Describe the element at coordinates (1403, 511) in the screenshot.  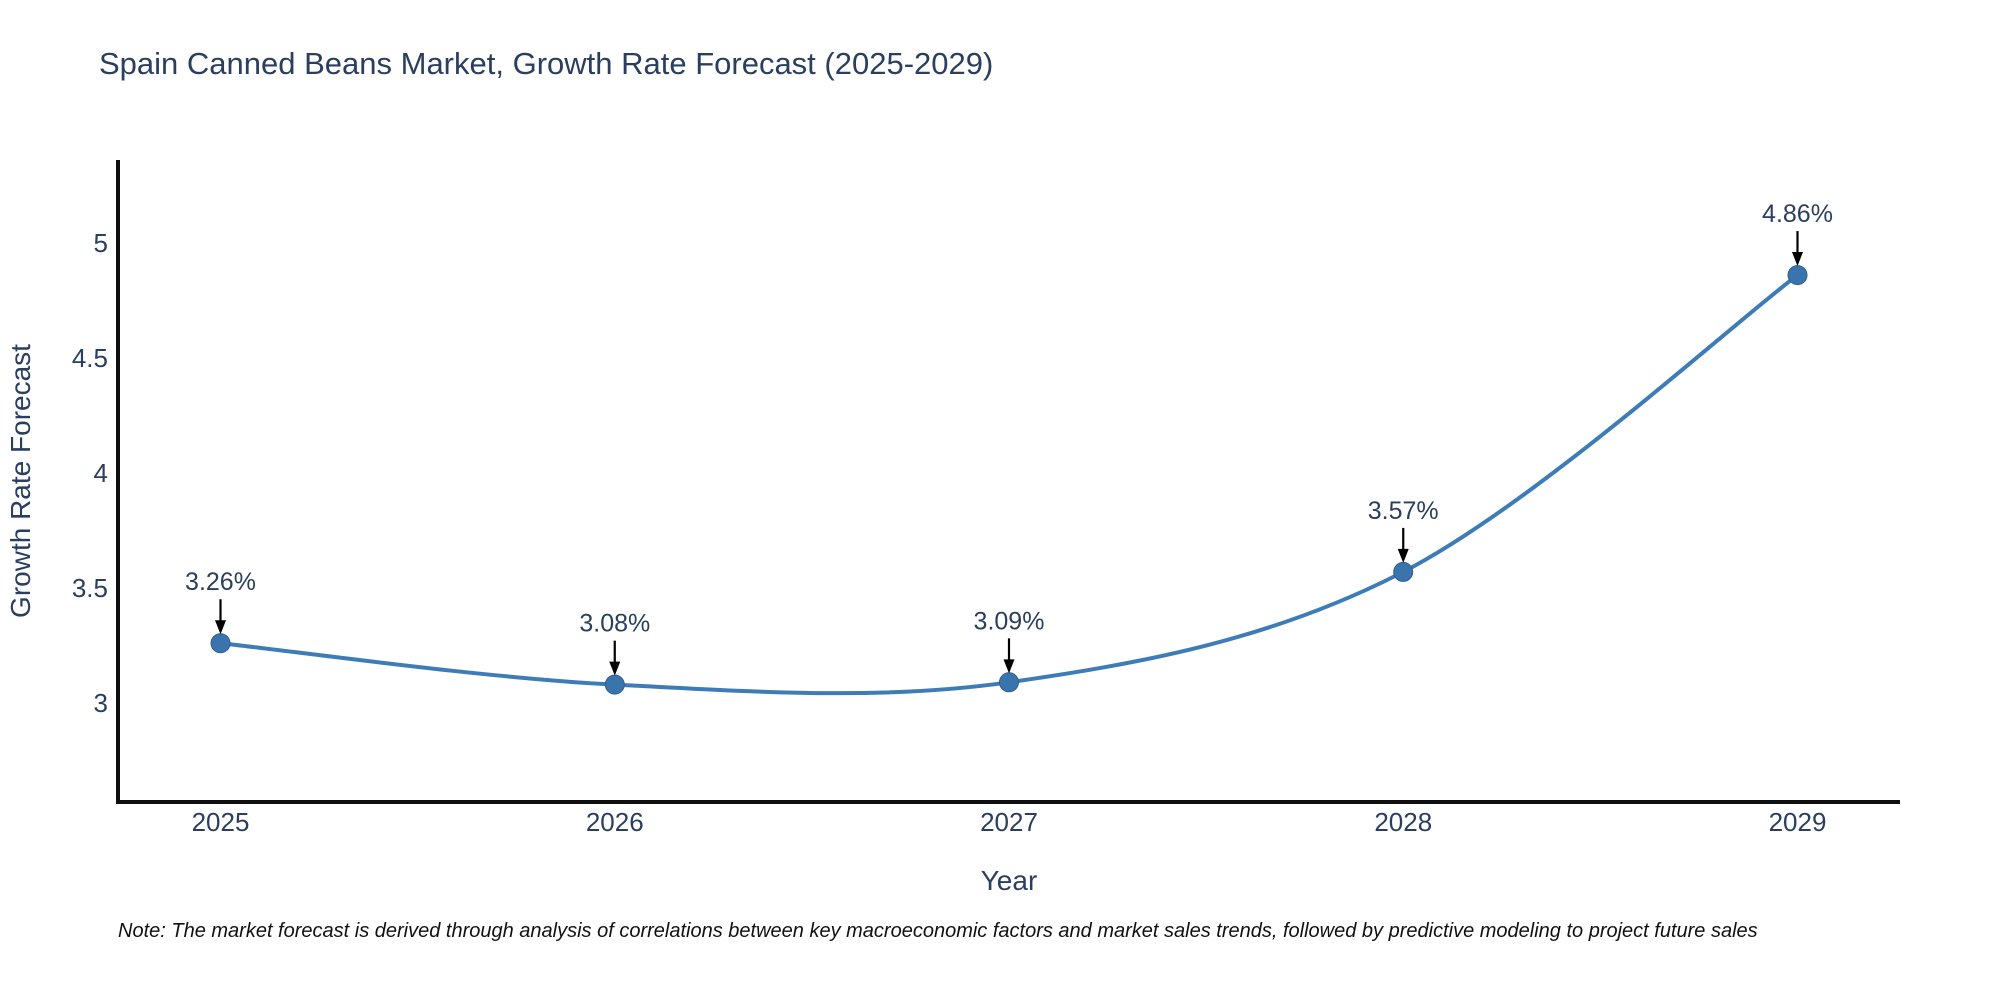
I see `annotation-label: 3.57%` at that location.